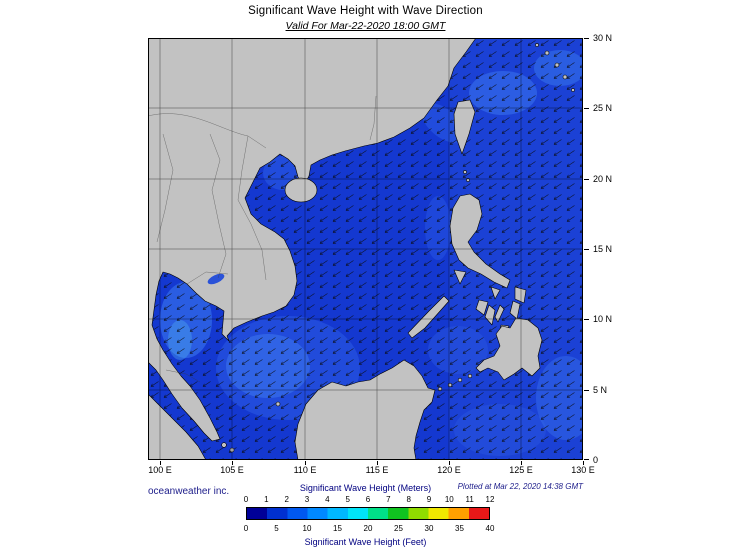 Image resolution: width=755 pixels, height=560 pixels. What do you see at coordinates (337, 528) in the screenshot?
I see `feet-tick: 15` at bounding box center [337, 528].